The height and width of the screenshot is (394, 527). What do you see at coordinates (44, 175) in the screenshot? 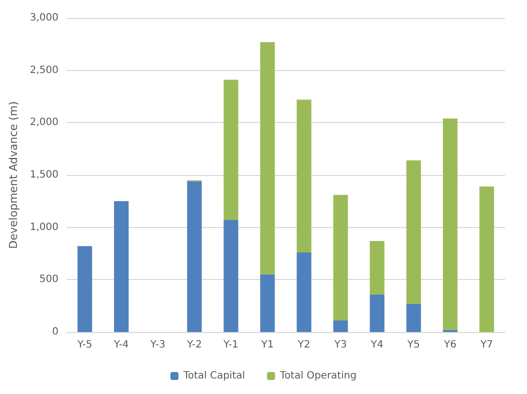
I see `y-tick-label: 1,500` at bounding box center [44, 175].